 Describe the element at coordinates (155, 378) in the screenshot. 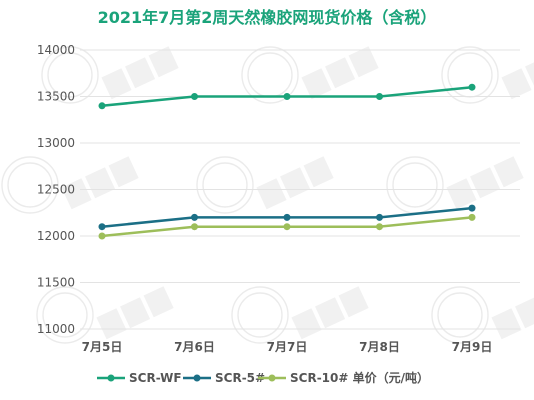

I see `legend-label: SCR-WF` at that location.